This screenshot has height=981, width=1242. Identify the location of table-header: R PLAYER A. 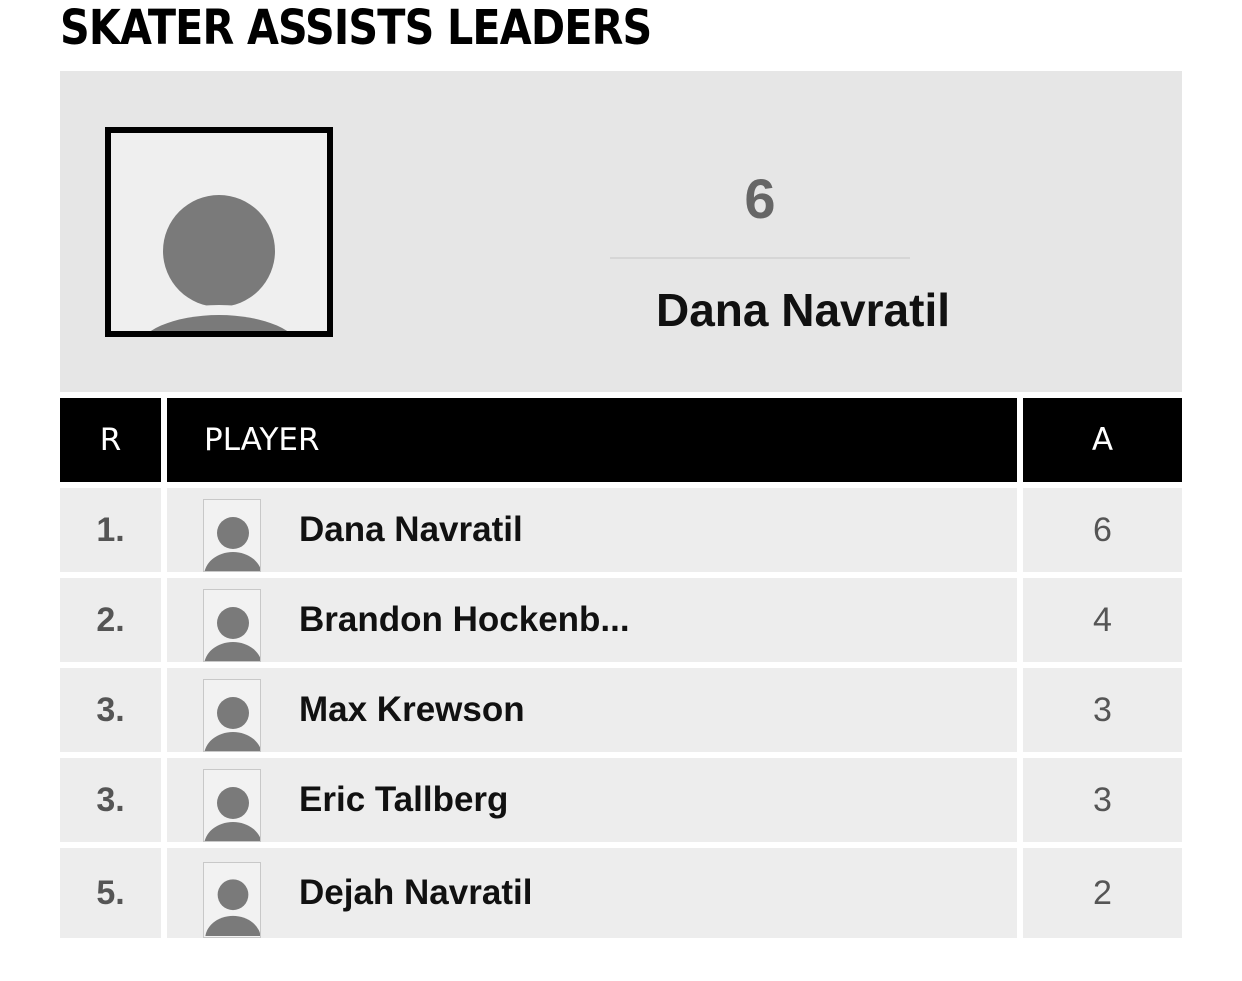
(621, 440).